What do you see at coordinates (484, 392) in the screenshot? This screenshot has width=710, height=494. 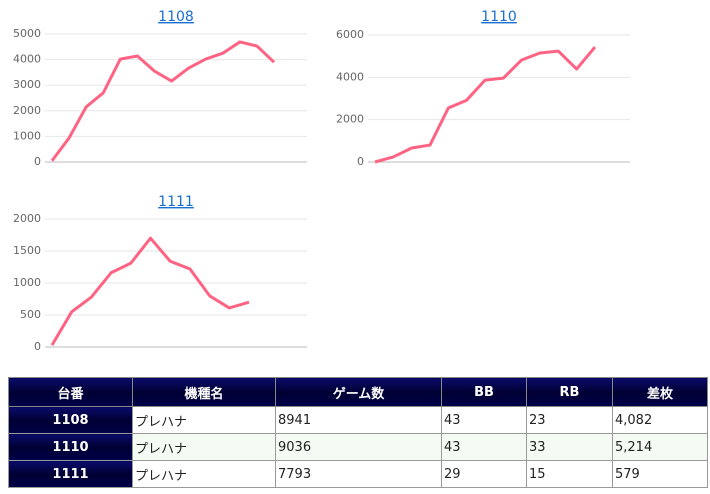 I see `header-cell: BB` at bounding box center [484, 392].